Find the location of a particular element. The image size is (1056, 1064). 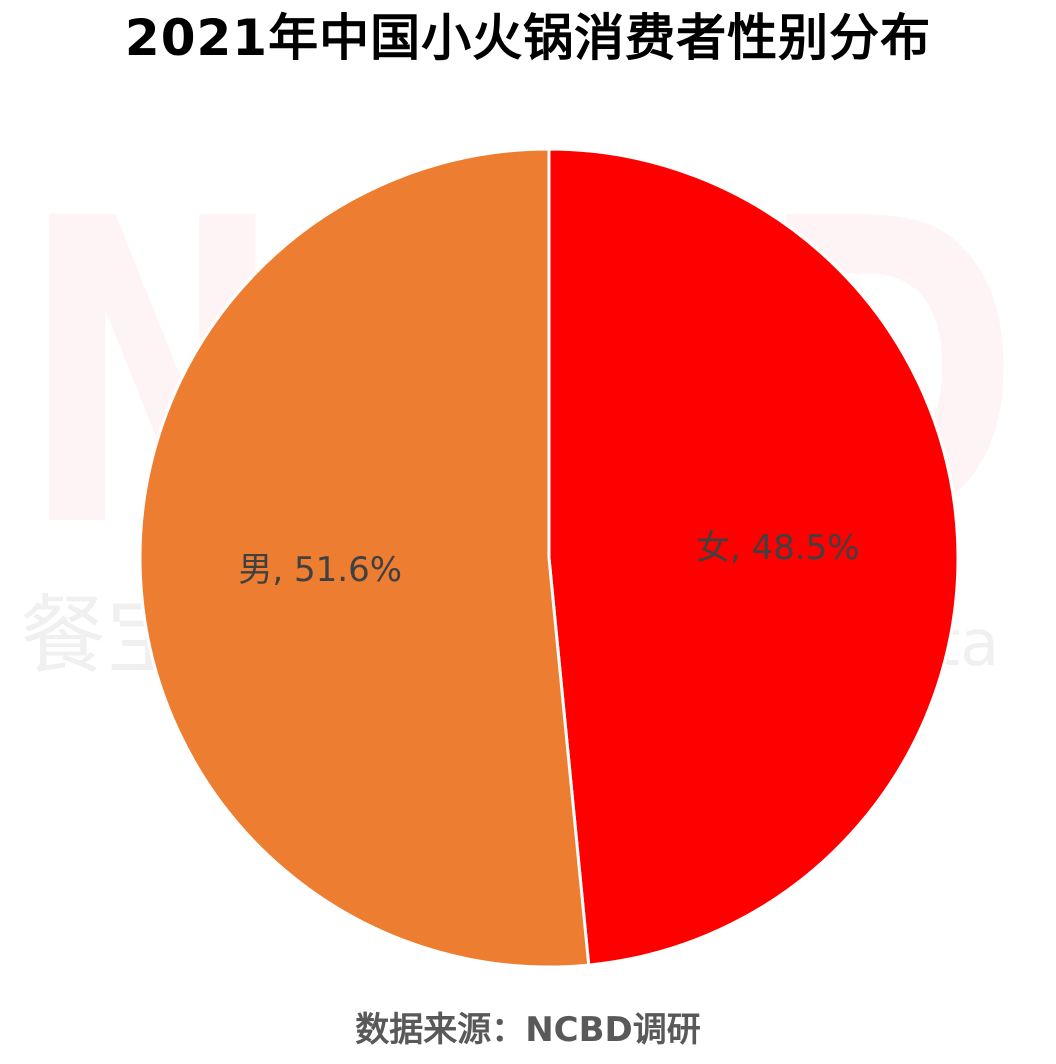

pie-slice-label-1: 女, 48.5% is located at coordinates (778, 548).